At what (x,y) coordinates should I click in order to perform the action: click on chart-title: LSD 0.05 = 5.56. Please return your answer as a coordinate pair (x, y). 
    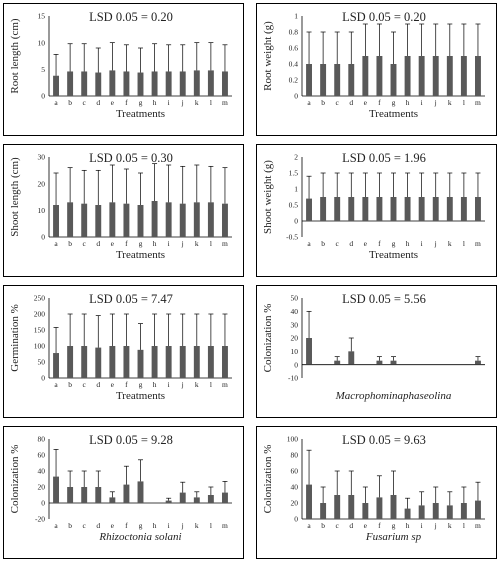
    Looking at the image, I should click on (384, 299).